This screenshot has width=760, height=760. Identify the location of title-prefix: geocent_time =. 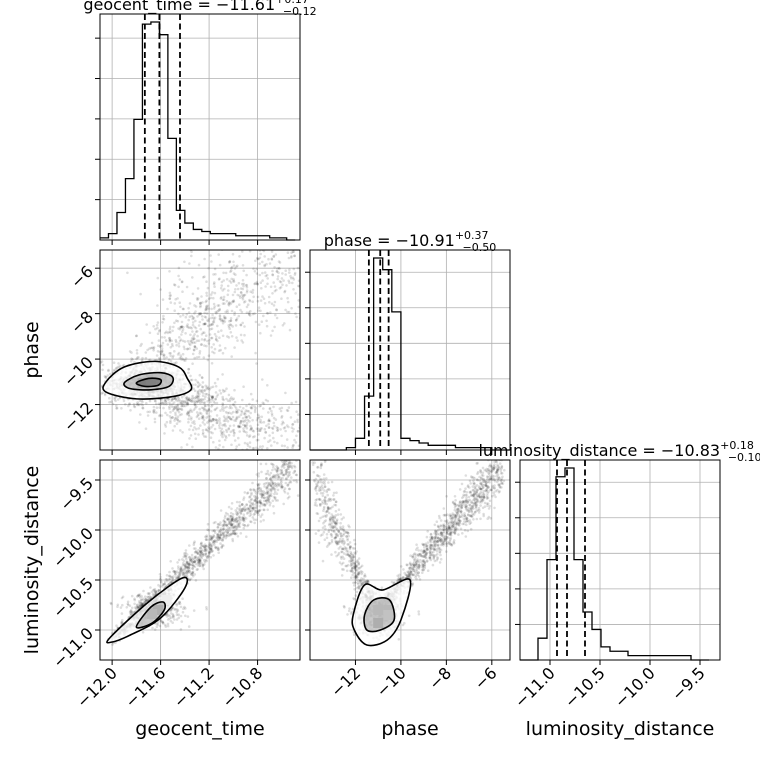
(149, 7).